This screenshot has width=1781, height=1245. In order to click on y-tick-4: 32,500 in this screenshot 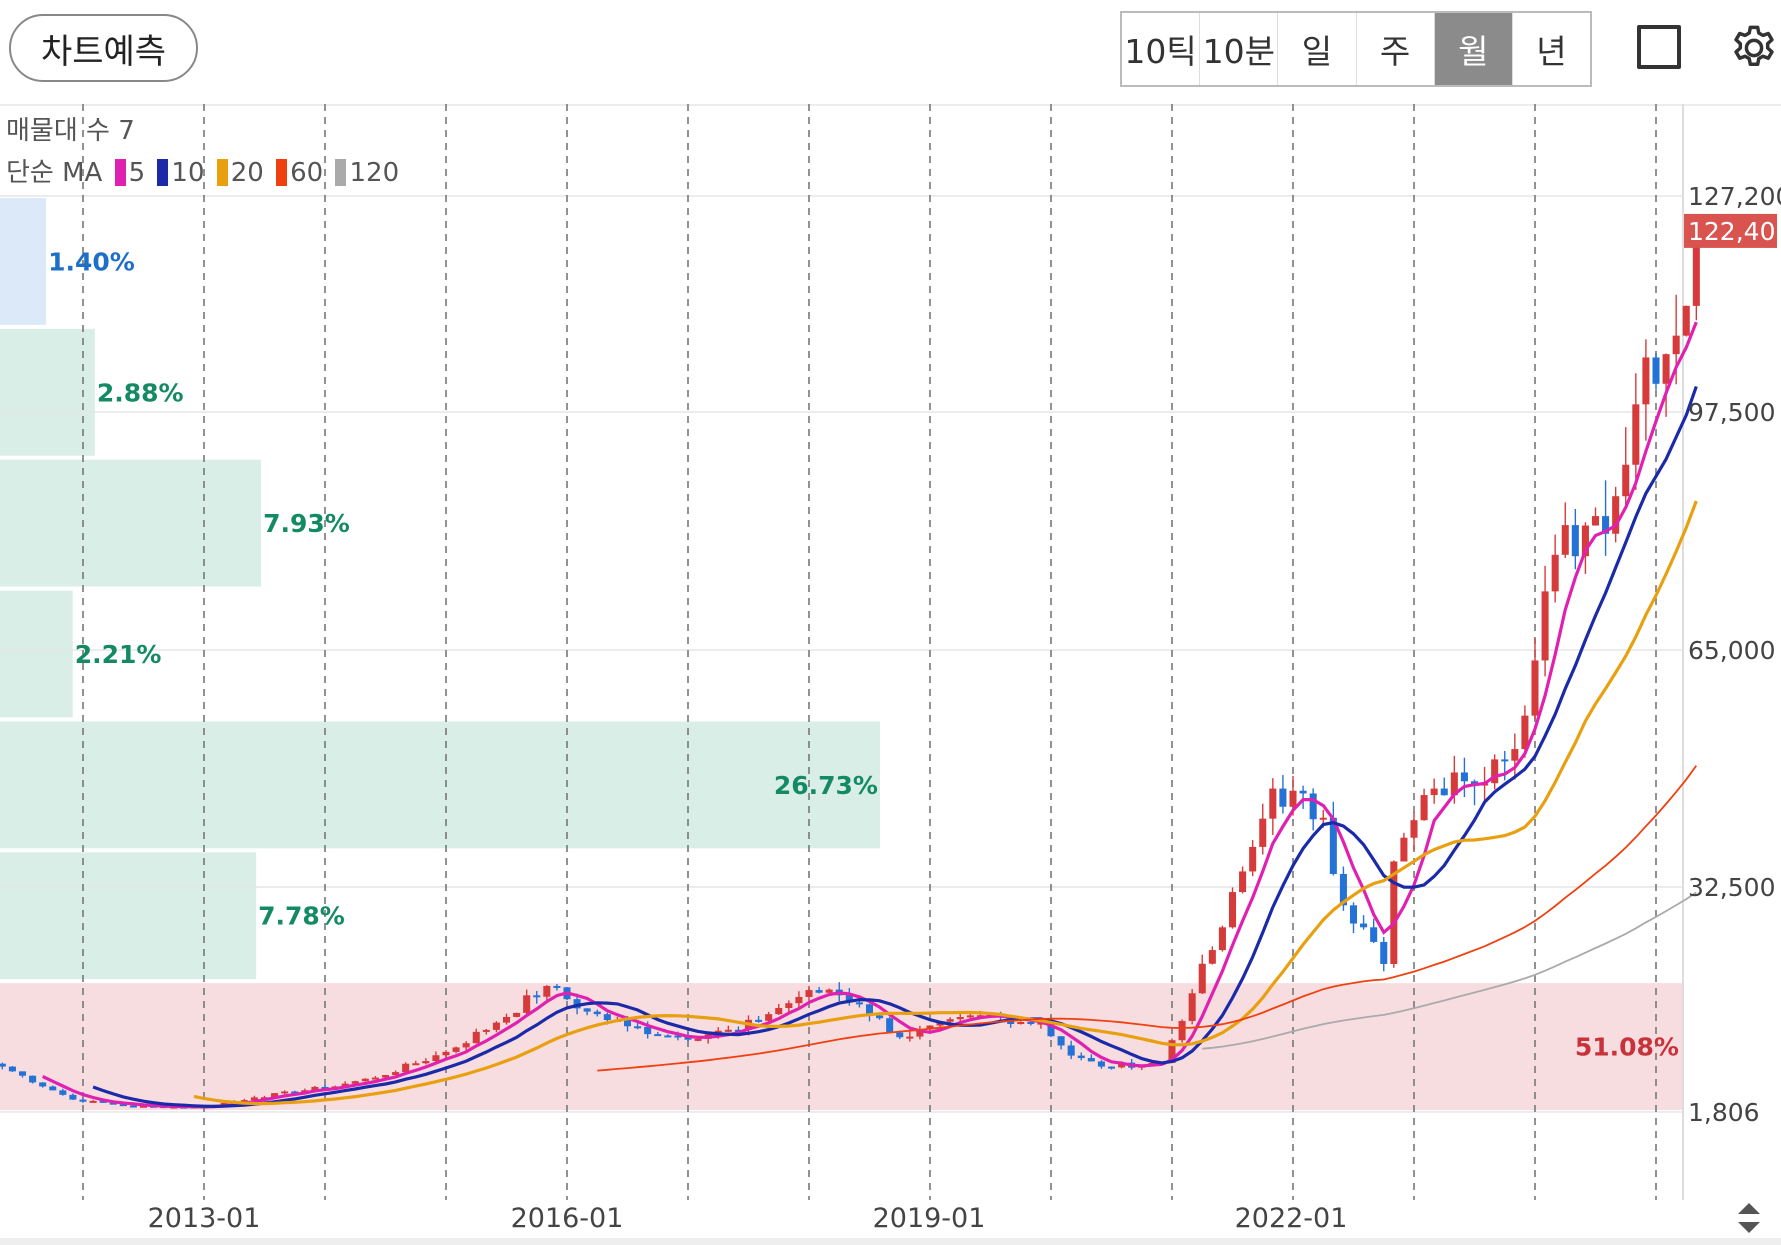, I will do `click(1731, 887)`.